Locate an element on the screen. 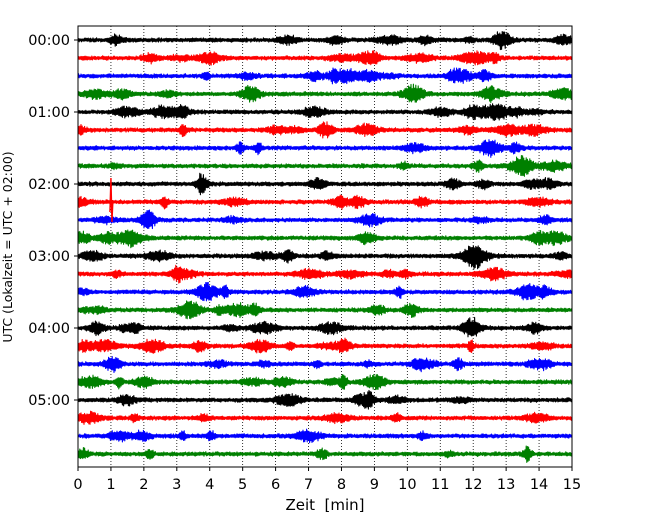 This screenshot has height=520, width=650. x-tick-label: 15 is located at coordinates (572, 485).